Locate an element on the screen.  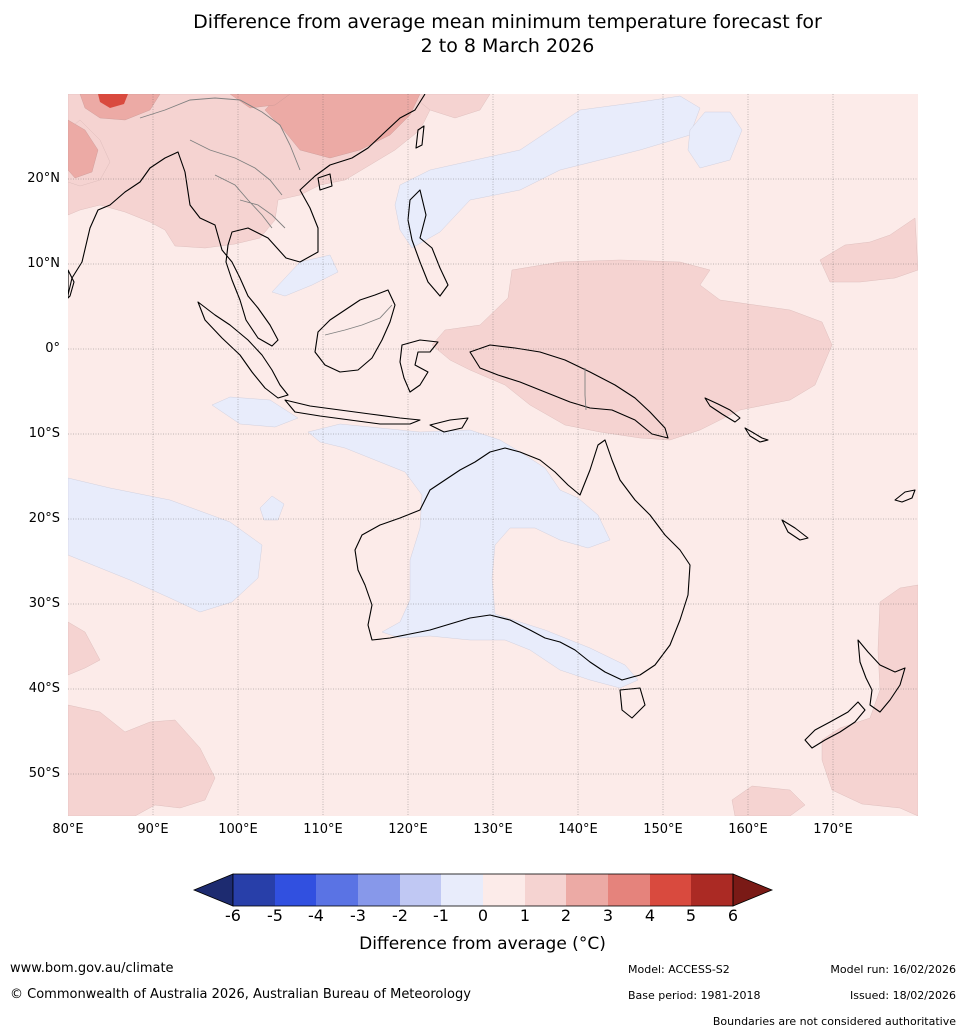
warm-region-pacific-east is located at coordinates (868, 250).